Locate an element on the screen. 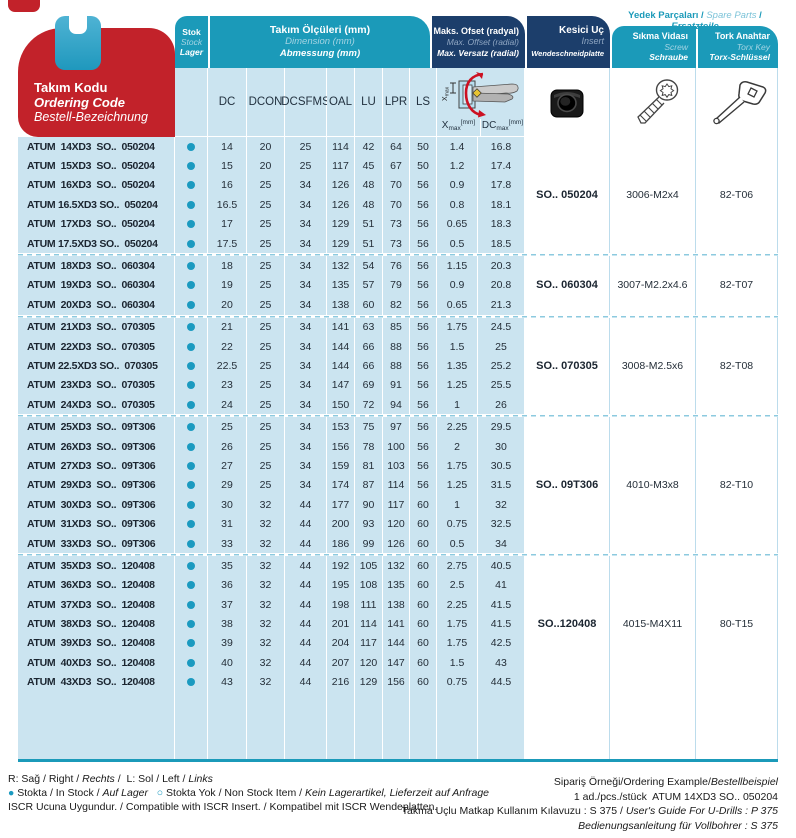 Image resolution: width=796 pixels, height=838 pixels. tool-code-cell: ATUM 35XD3 SO.. 120408 is located at coordinates (96, 566).